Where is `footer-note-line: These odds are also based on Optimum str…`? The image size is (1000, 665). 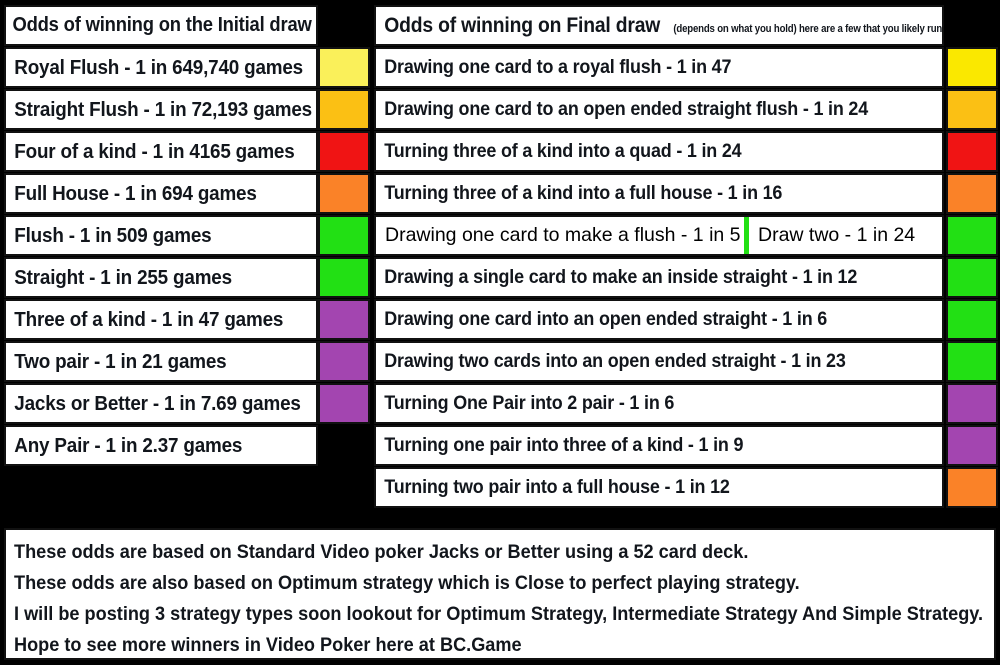 footer-note-line: These odds are also based on Optimum str… is located at coordinates (407, 583).